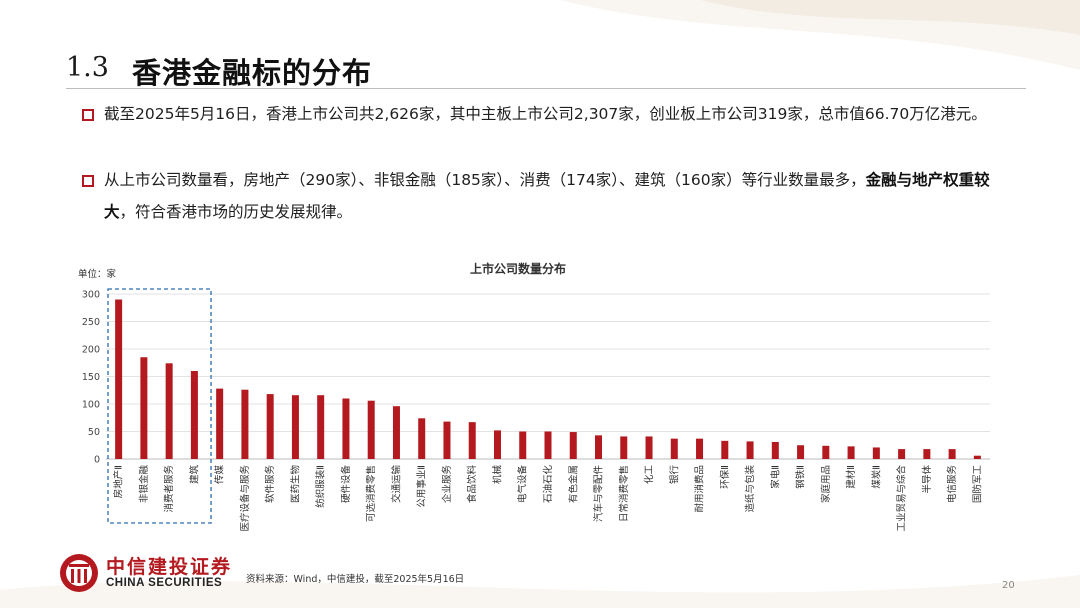 This screenshot has width=1080, height=608. What do you see at coordinates (547, 196) in the screenshot?
I see `bullet-text-2-bold: 金融与地产权重较大` at bounding box center [547, 196].